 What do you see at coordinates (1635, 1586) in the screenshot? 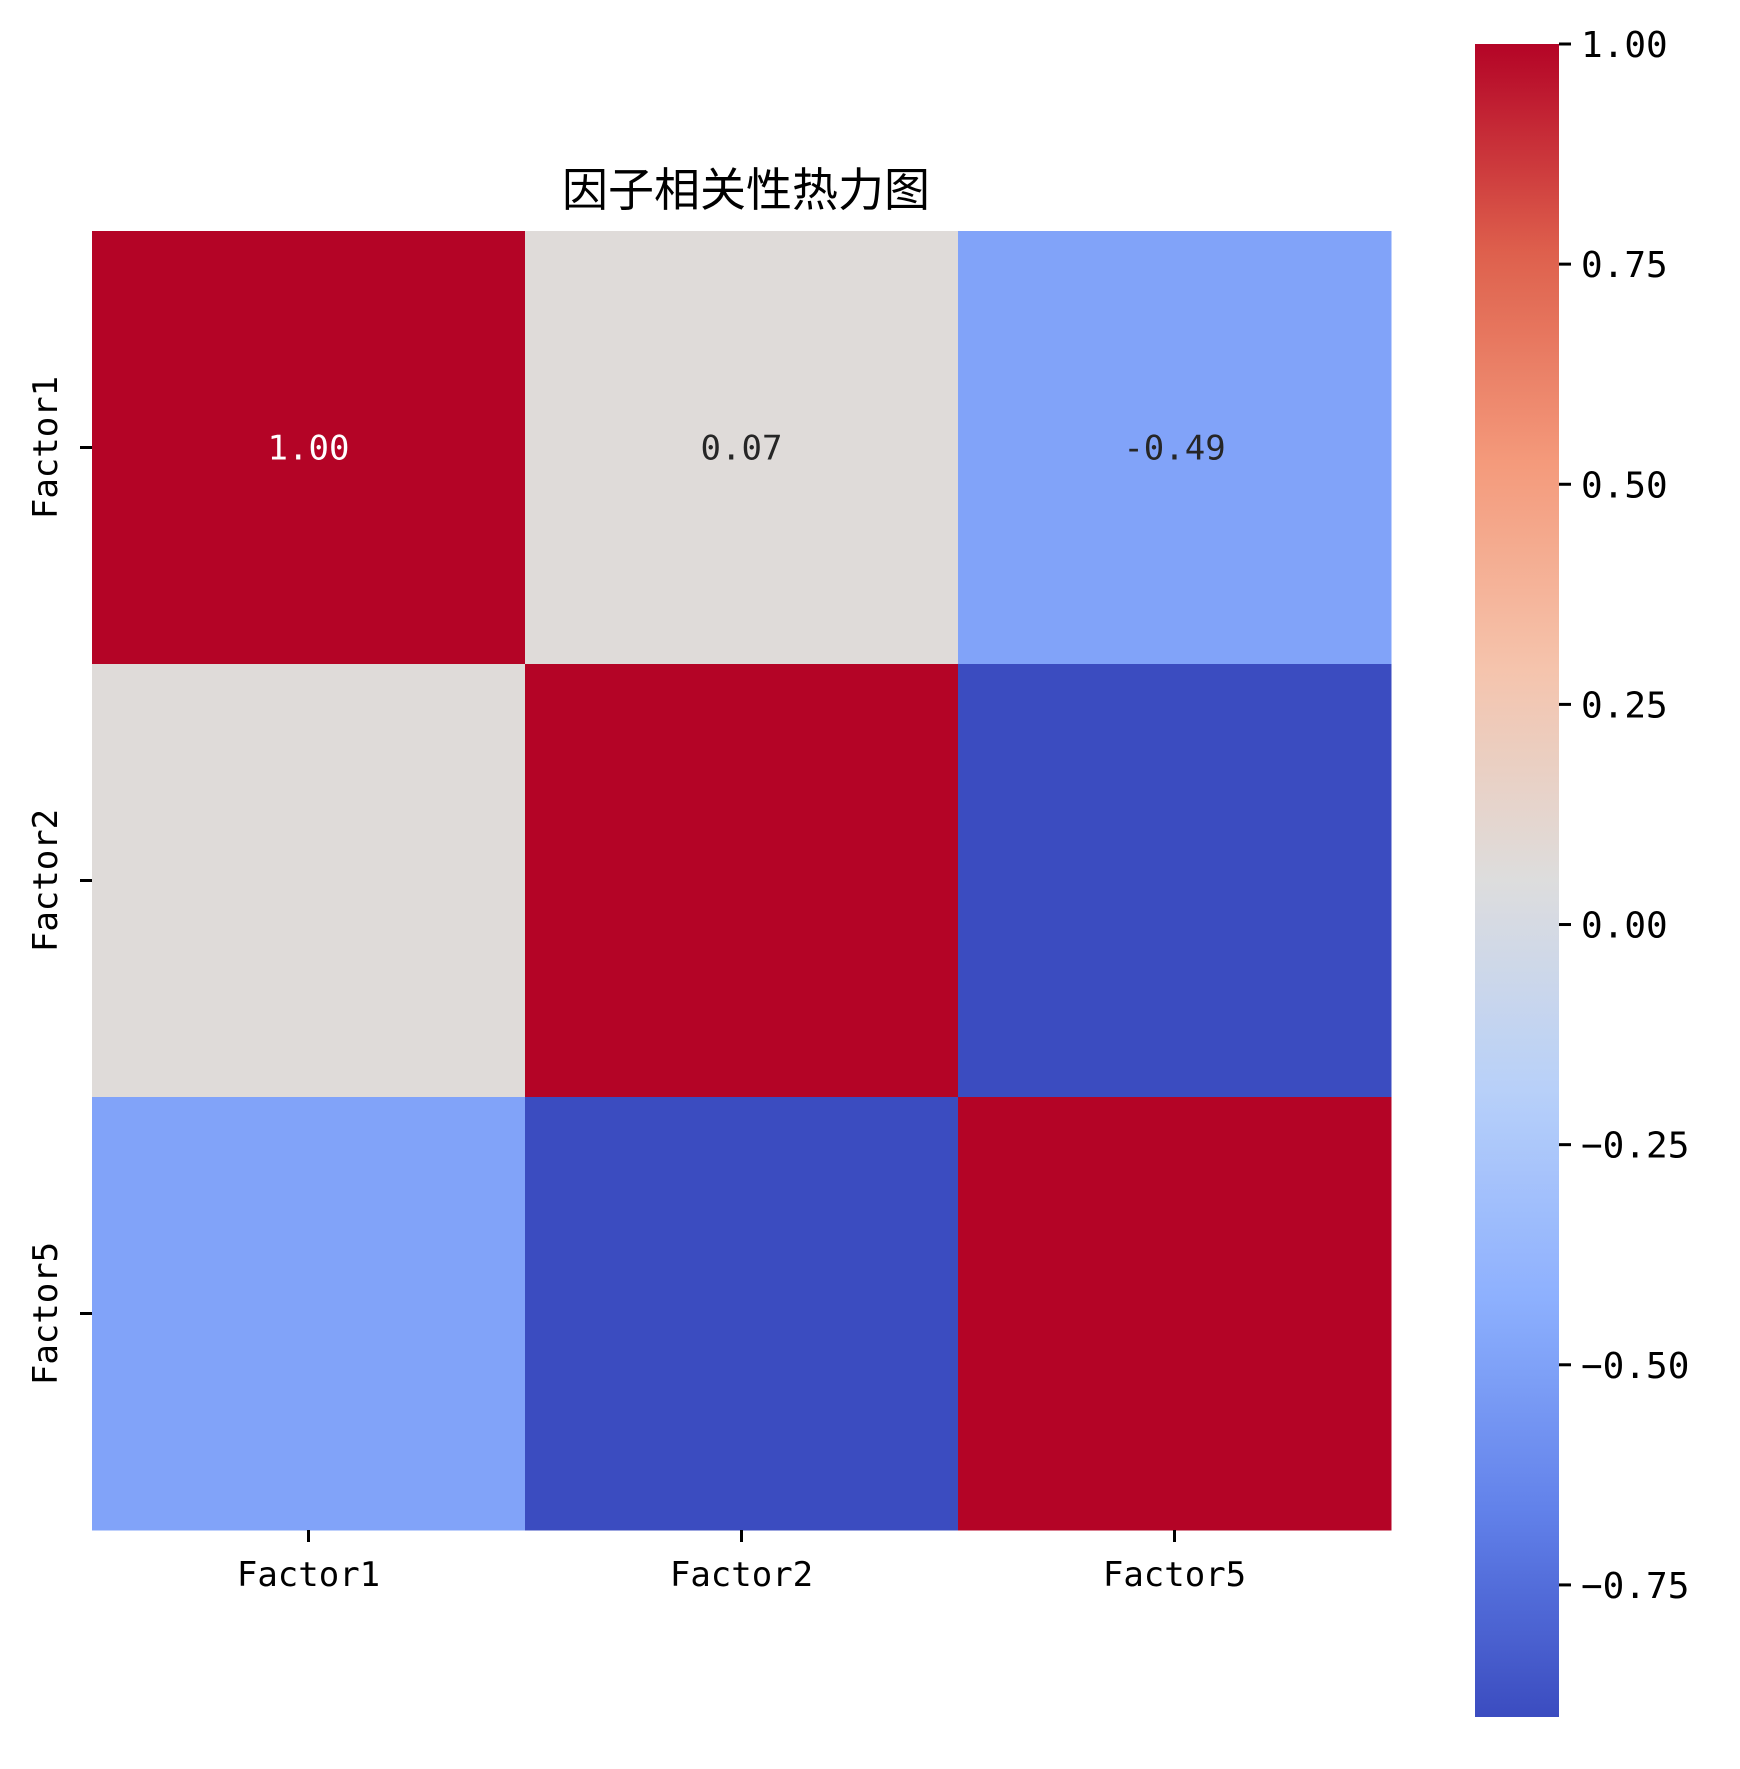
I see `colorbar-tick-label: −0.75` at bounding box center [1635, 1586].